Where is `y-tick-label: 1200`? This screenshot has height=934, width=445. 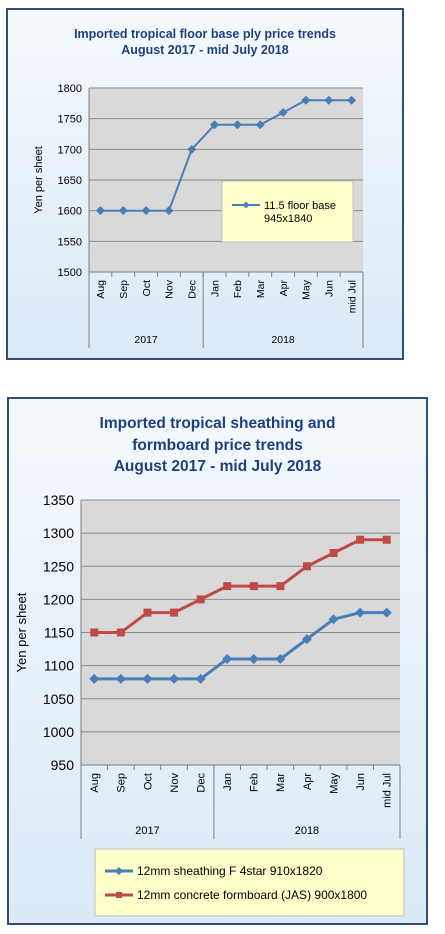
y-tick-label: 1200 is located at coordinates (58, 599).